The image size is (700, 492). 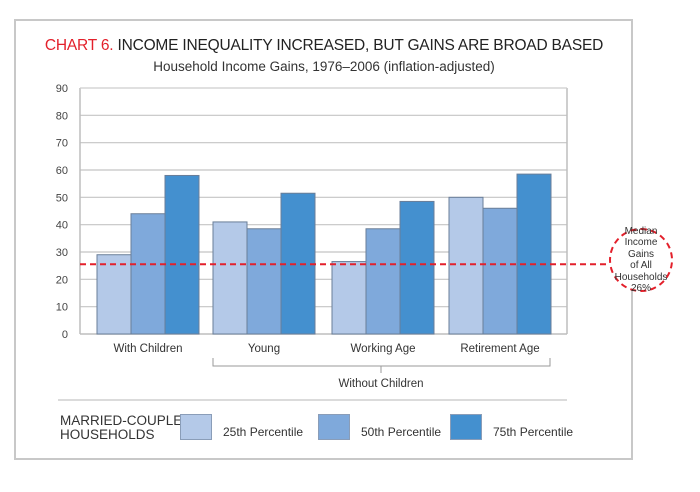 What do you see at coordinates (264, 349) in the screenshot?
I see `x-tick-label: Young` at bounding box center [264, 349].